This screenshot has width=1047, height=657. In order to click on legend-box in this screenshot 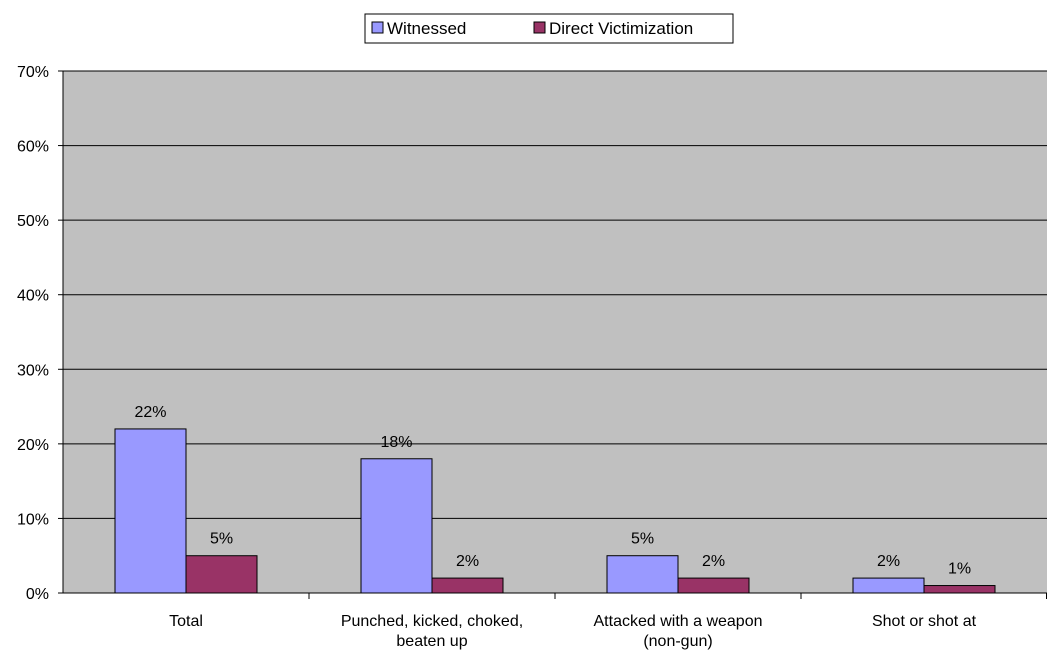, I will do `click(549, 28)`.